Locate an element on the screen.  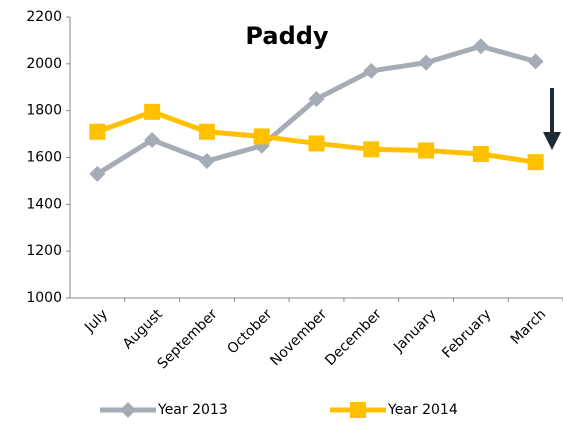
x-tick-label: October is located at coordinates (249, 331).